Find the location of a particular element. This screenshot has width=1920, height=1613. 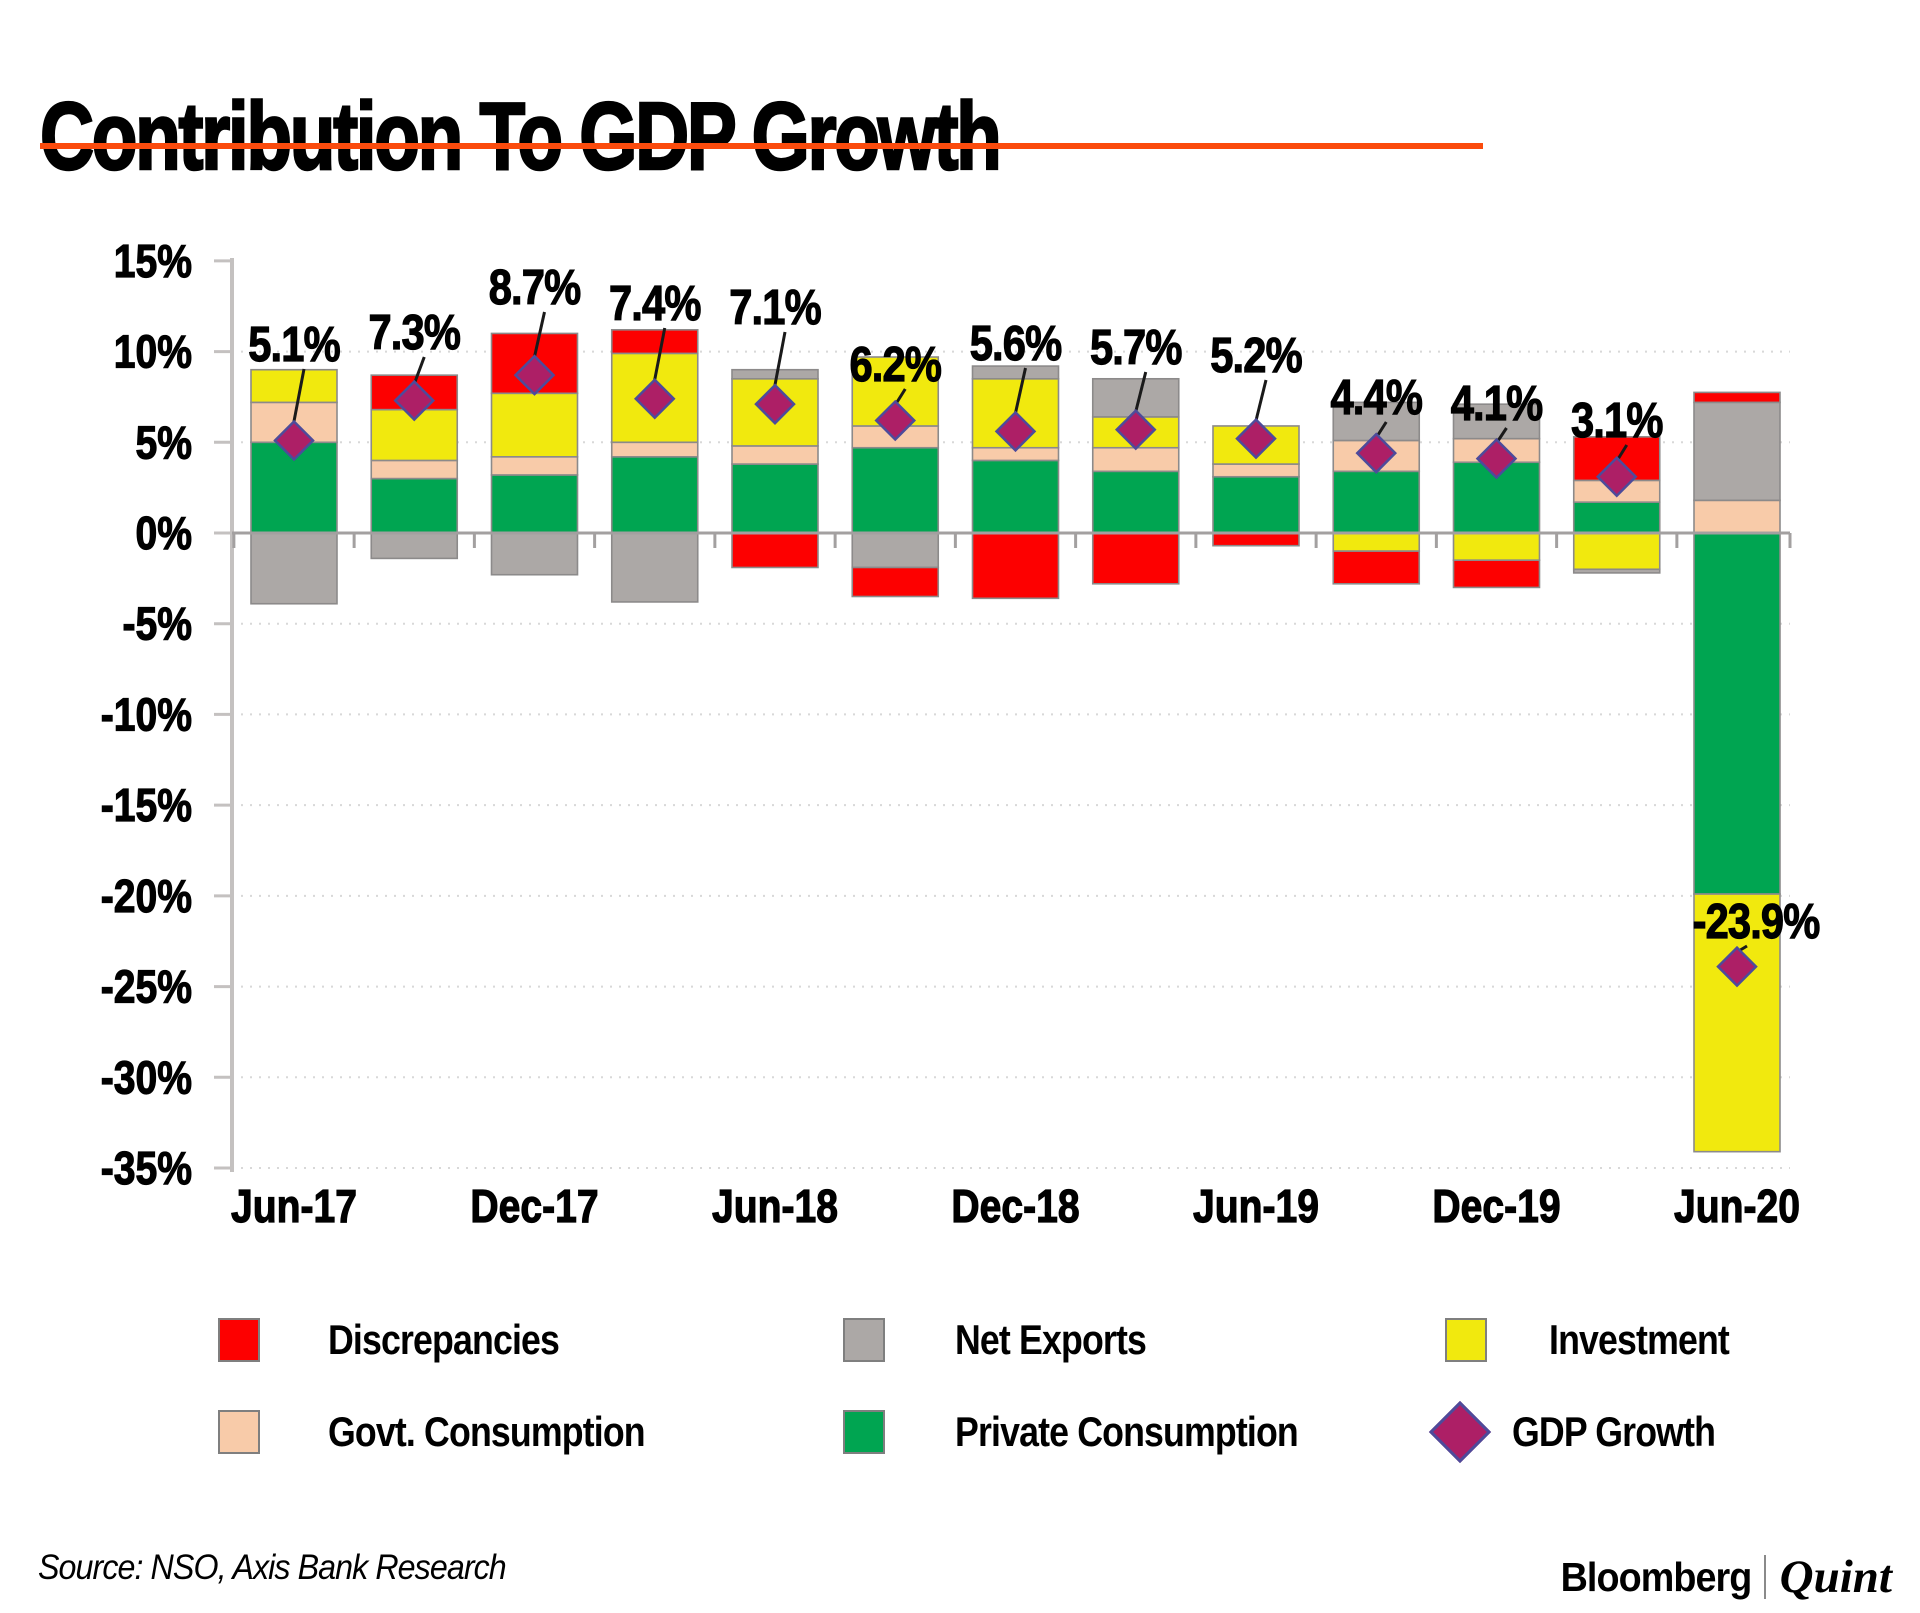

page-title: Contribution To GDP Growth is located at coordinates (521, 137).